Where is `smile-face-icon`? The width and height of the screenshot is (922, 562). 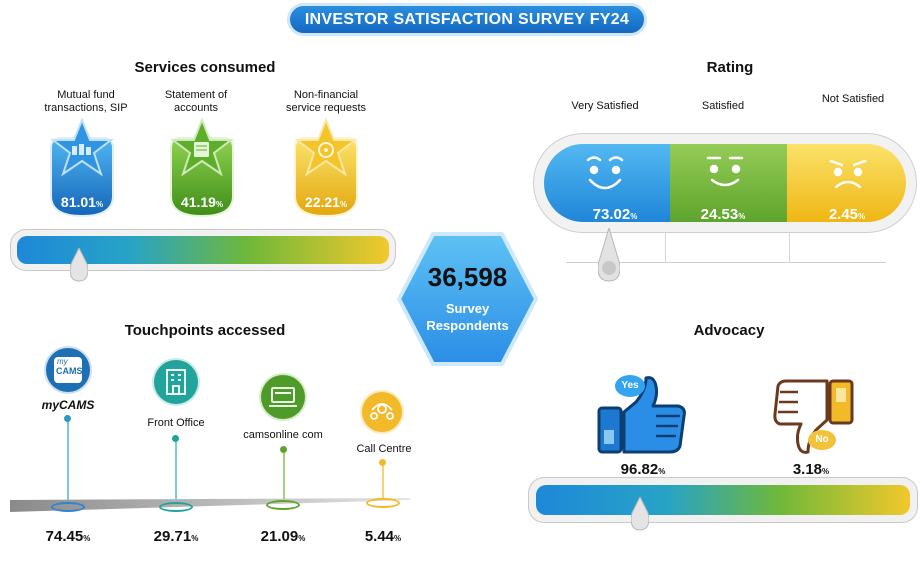
smile-face-icon is located at coordinates (725, 175).